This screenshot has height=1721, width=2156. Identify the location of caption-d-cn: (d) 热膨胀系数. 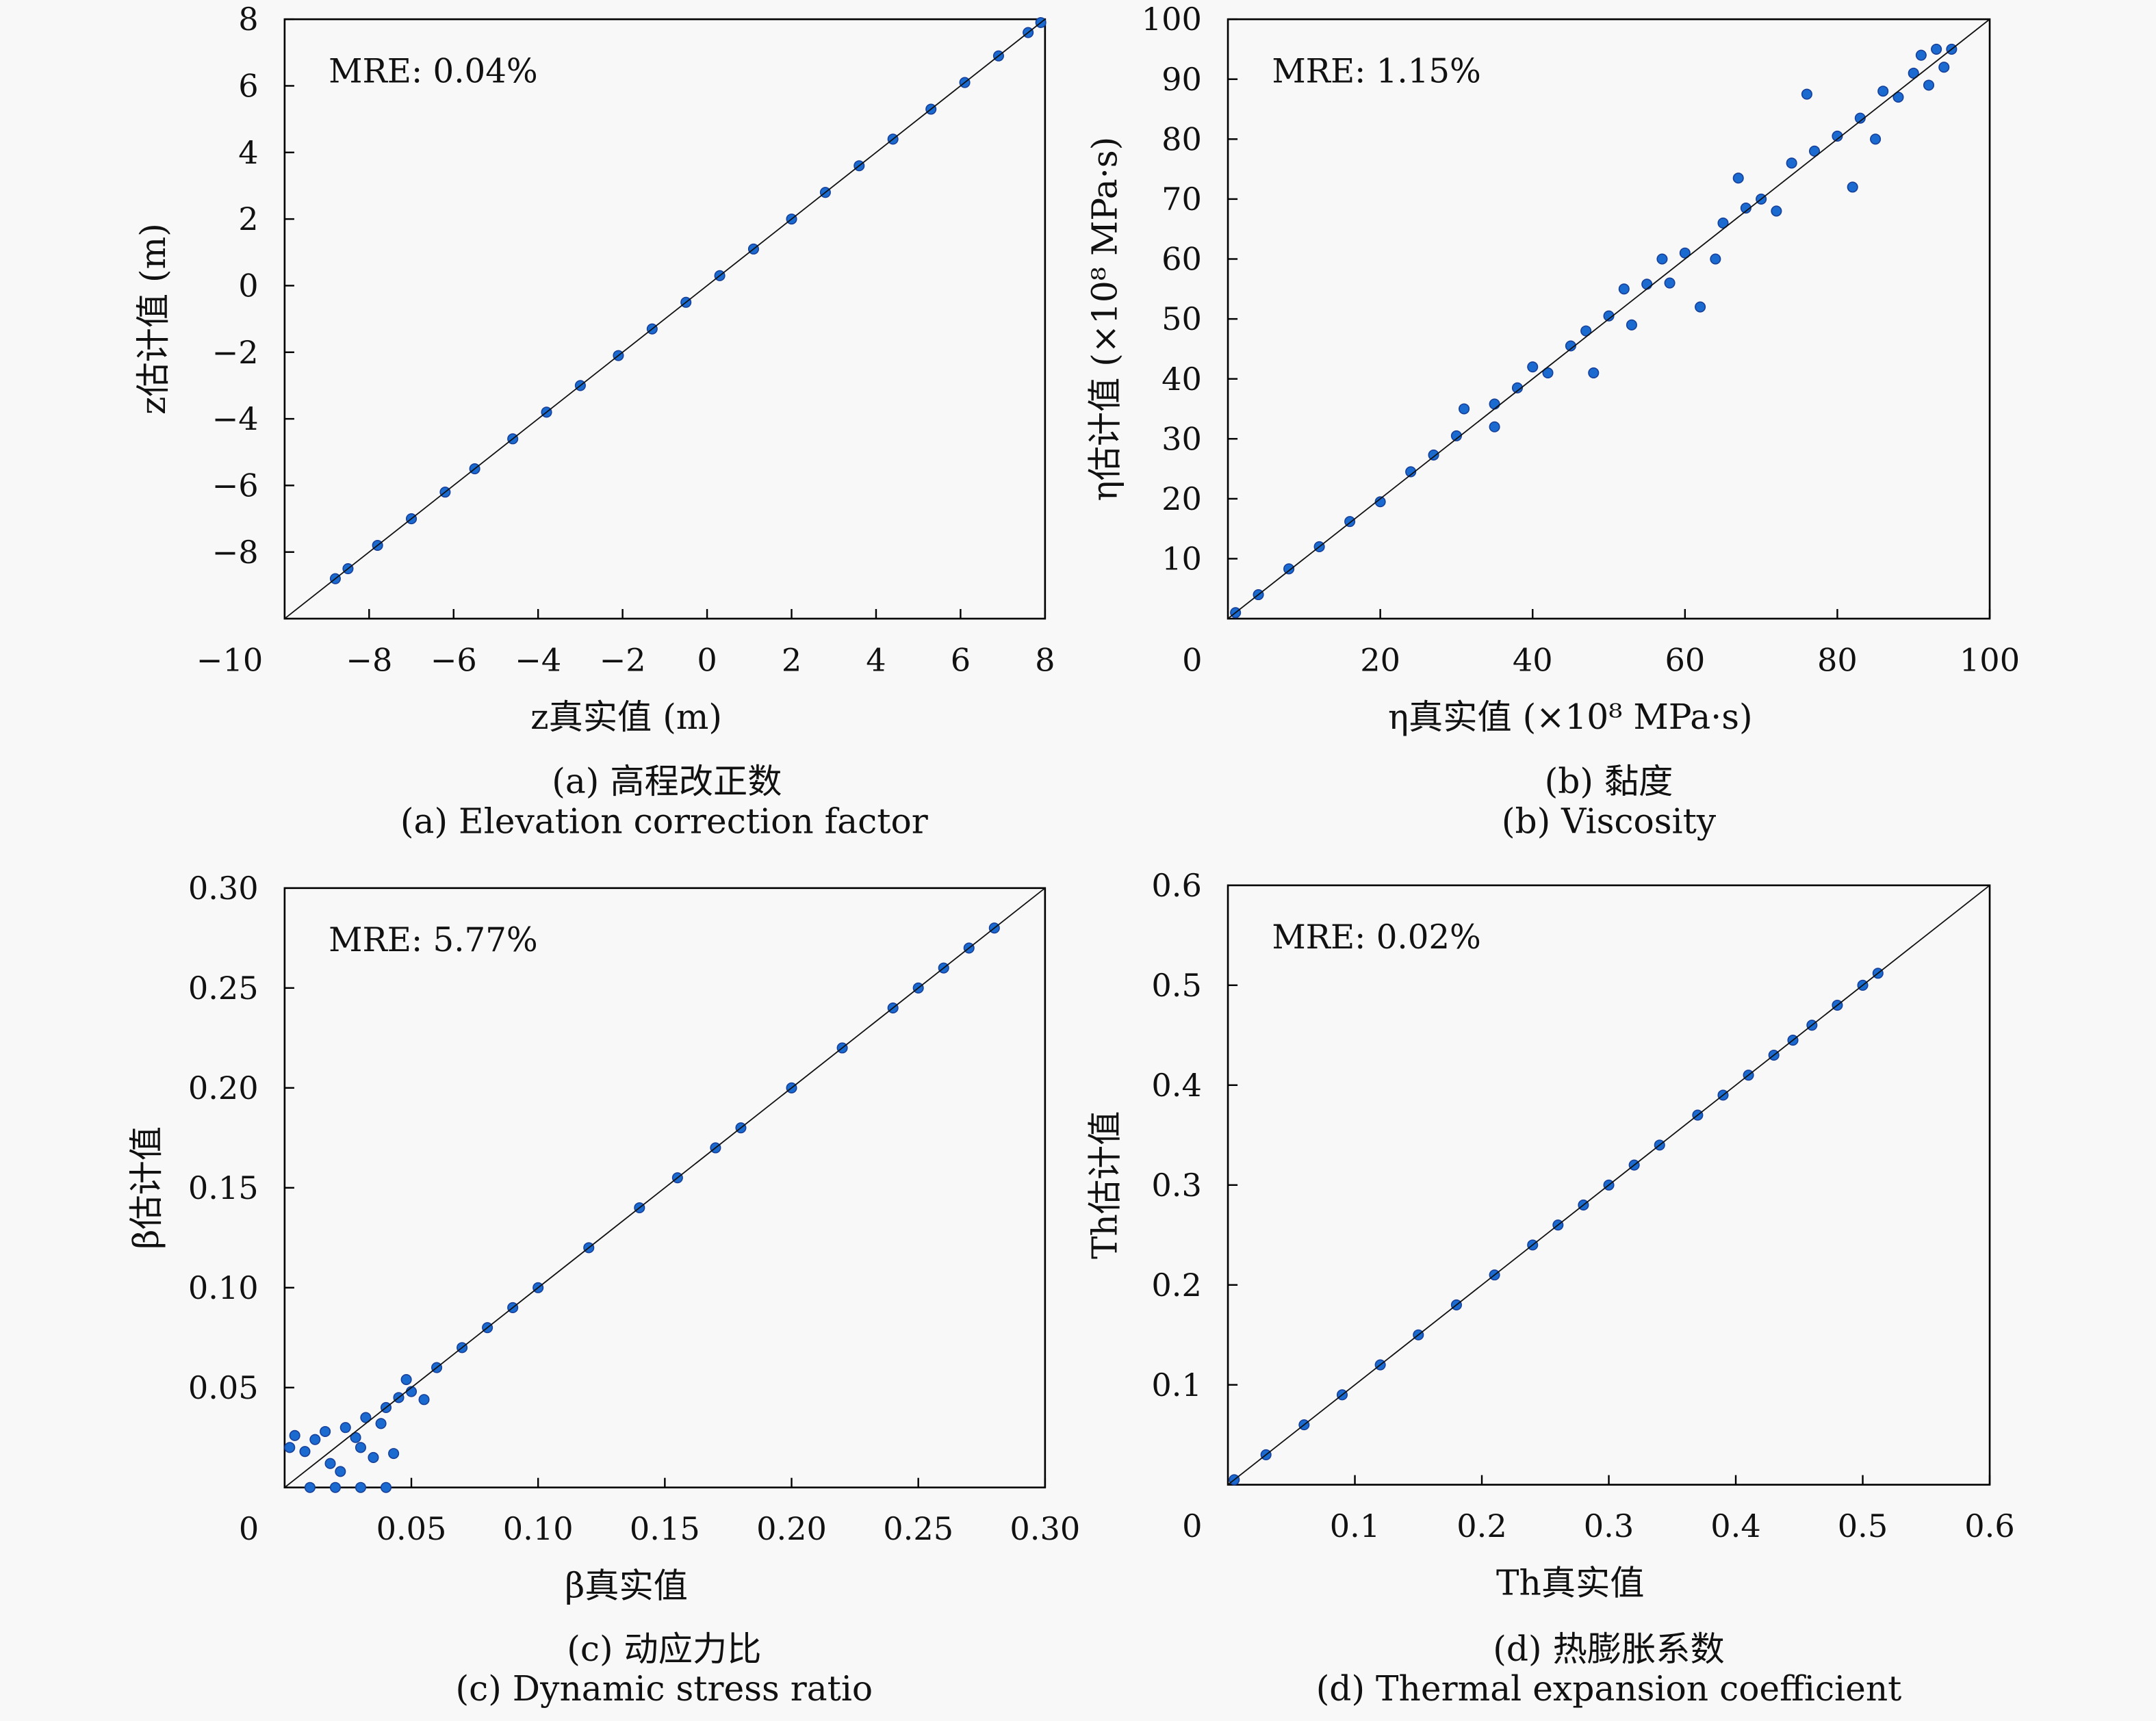
(1609, 1649).